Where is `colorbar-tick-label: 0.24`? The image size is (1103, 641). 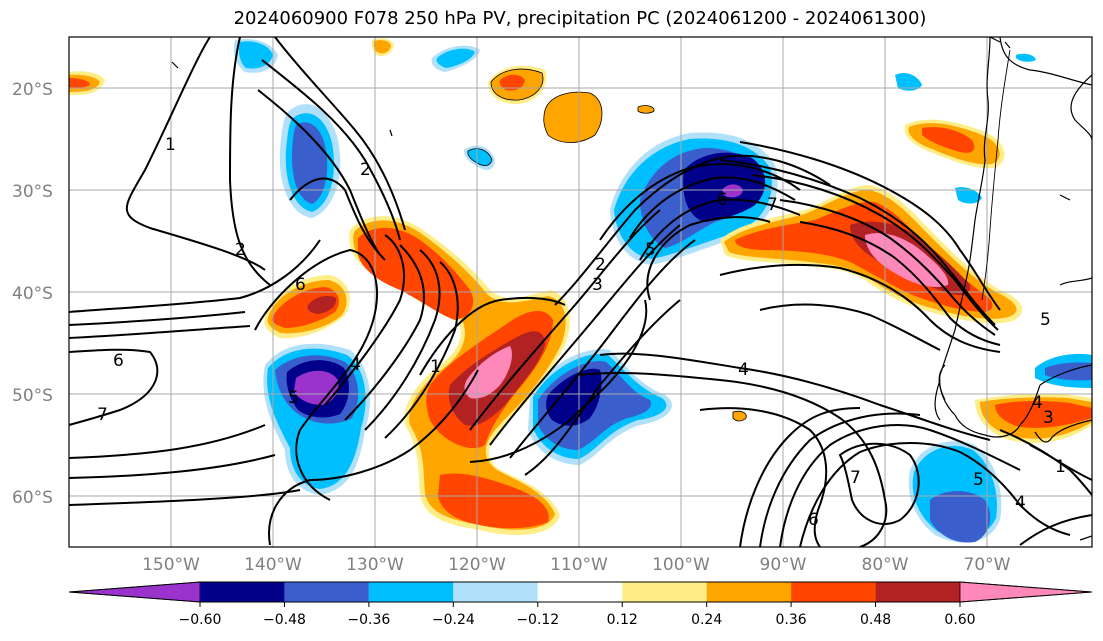
colorbar-tick-label: 0.24 is located at coordinates (706, 620).